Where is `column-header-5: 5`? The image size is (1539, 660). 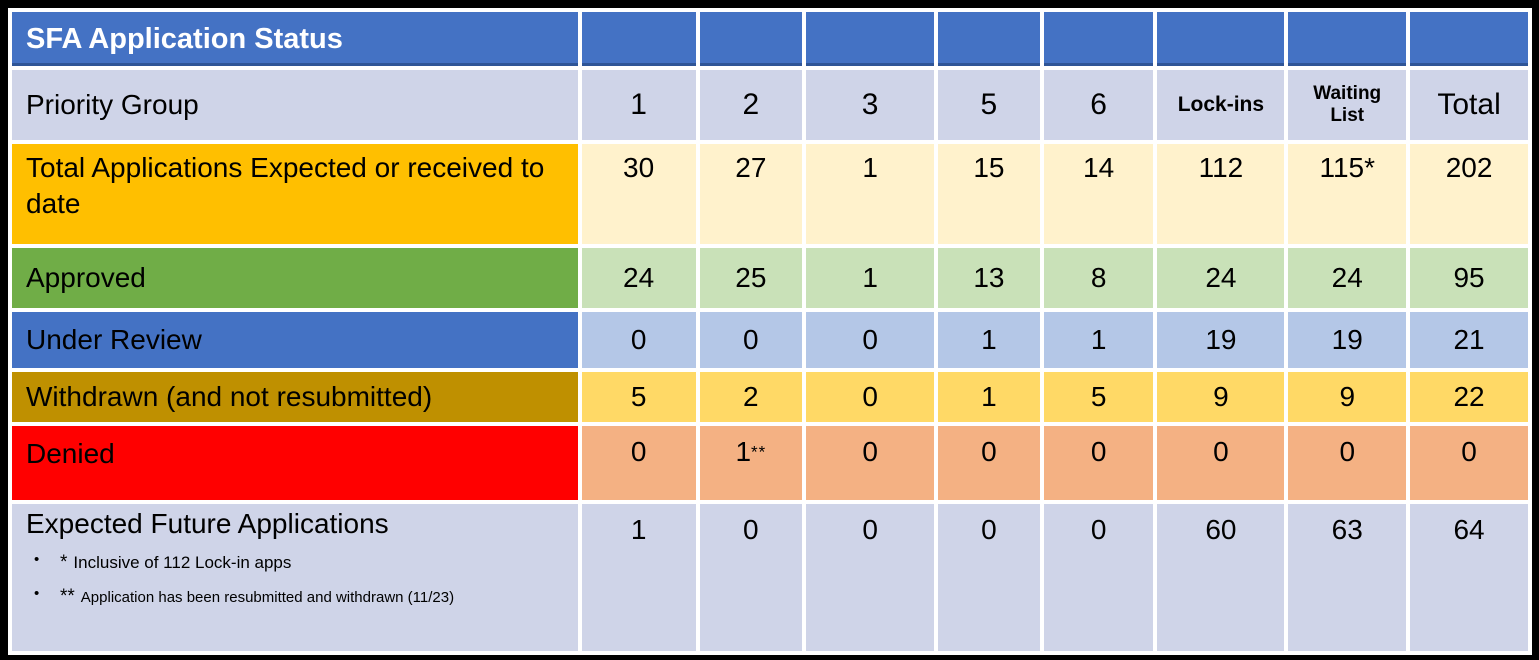 column-header-5: 5 is located at coordinates (989, 105).